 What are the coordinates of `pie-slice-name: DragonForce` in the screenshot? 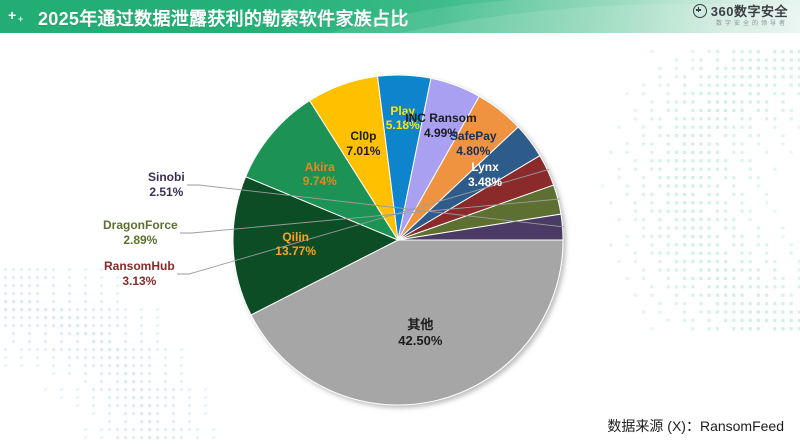 It's located at (140, 225).